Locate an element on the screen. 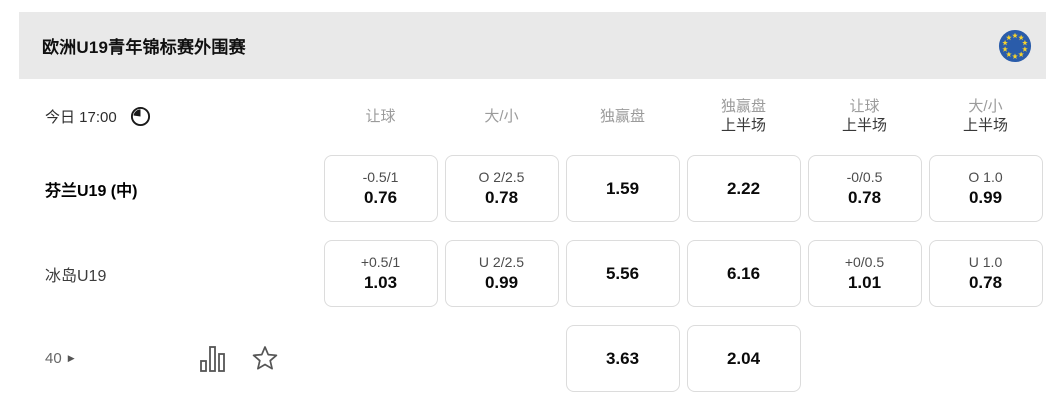 The image size is (1063, 407). odds-box-over-under-first-half-home: O 1.0 0.99 is located at coordinates (985, 188).